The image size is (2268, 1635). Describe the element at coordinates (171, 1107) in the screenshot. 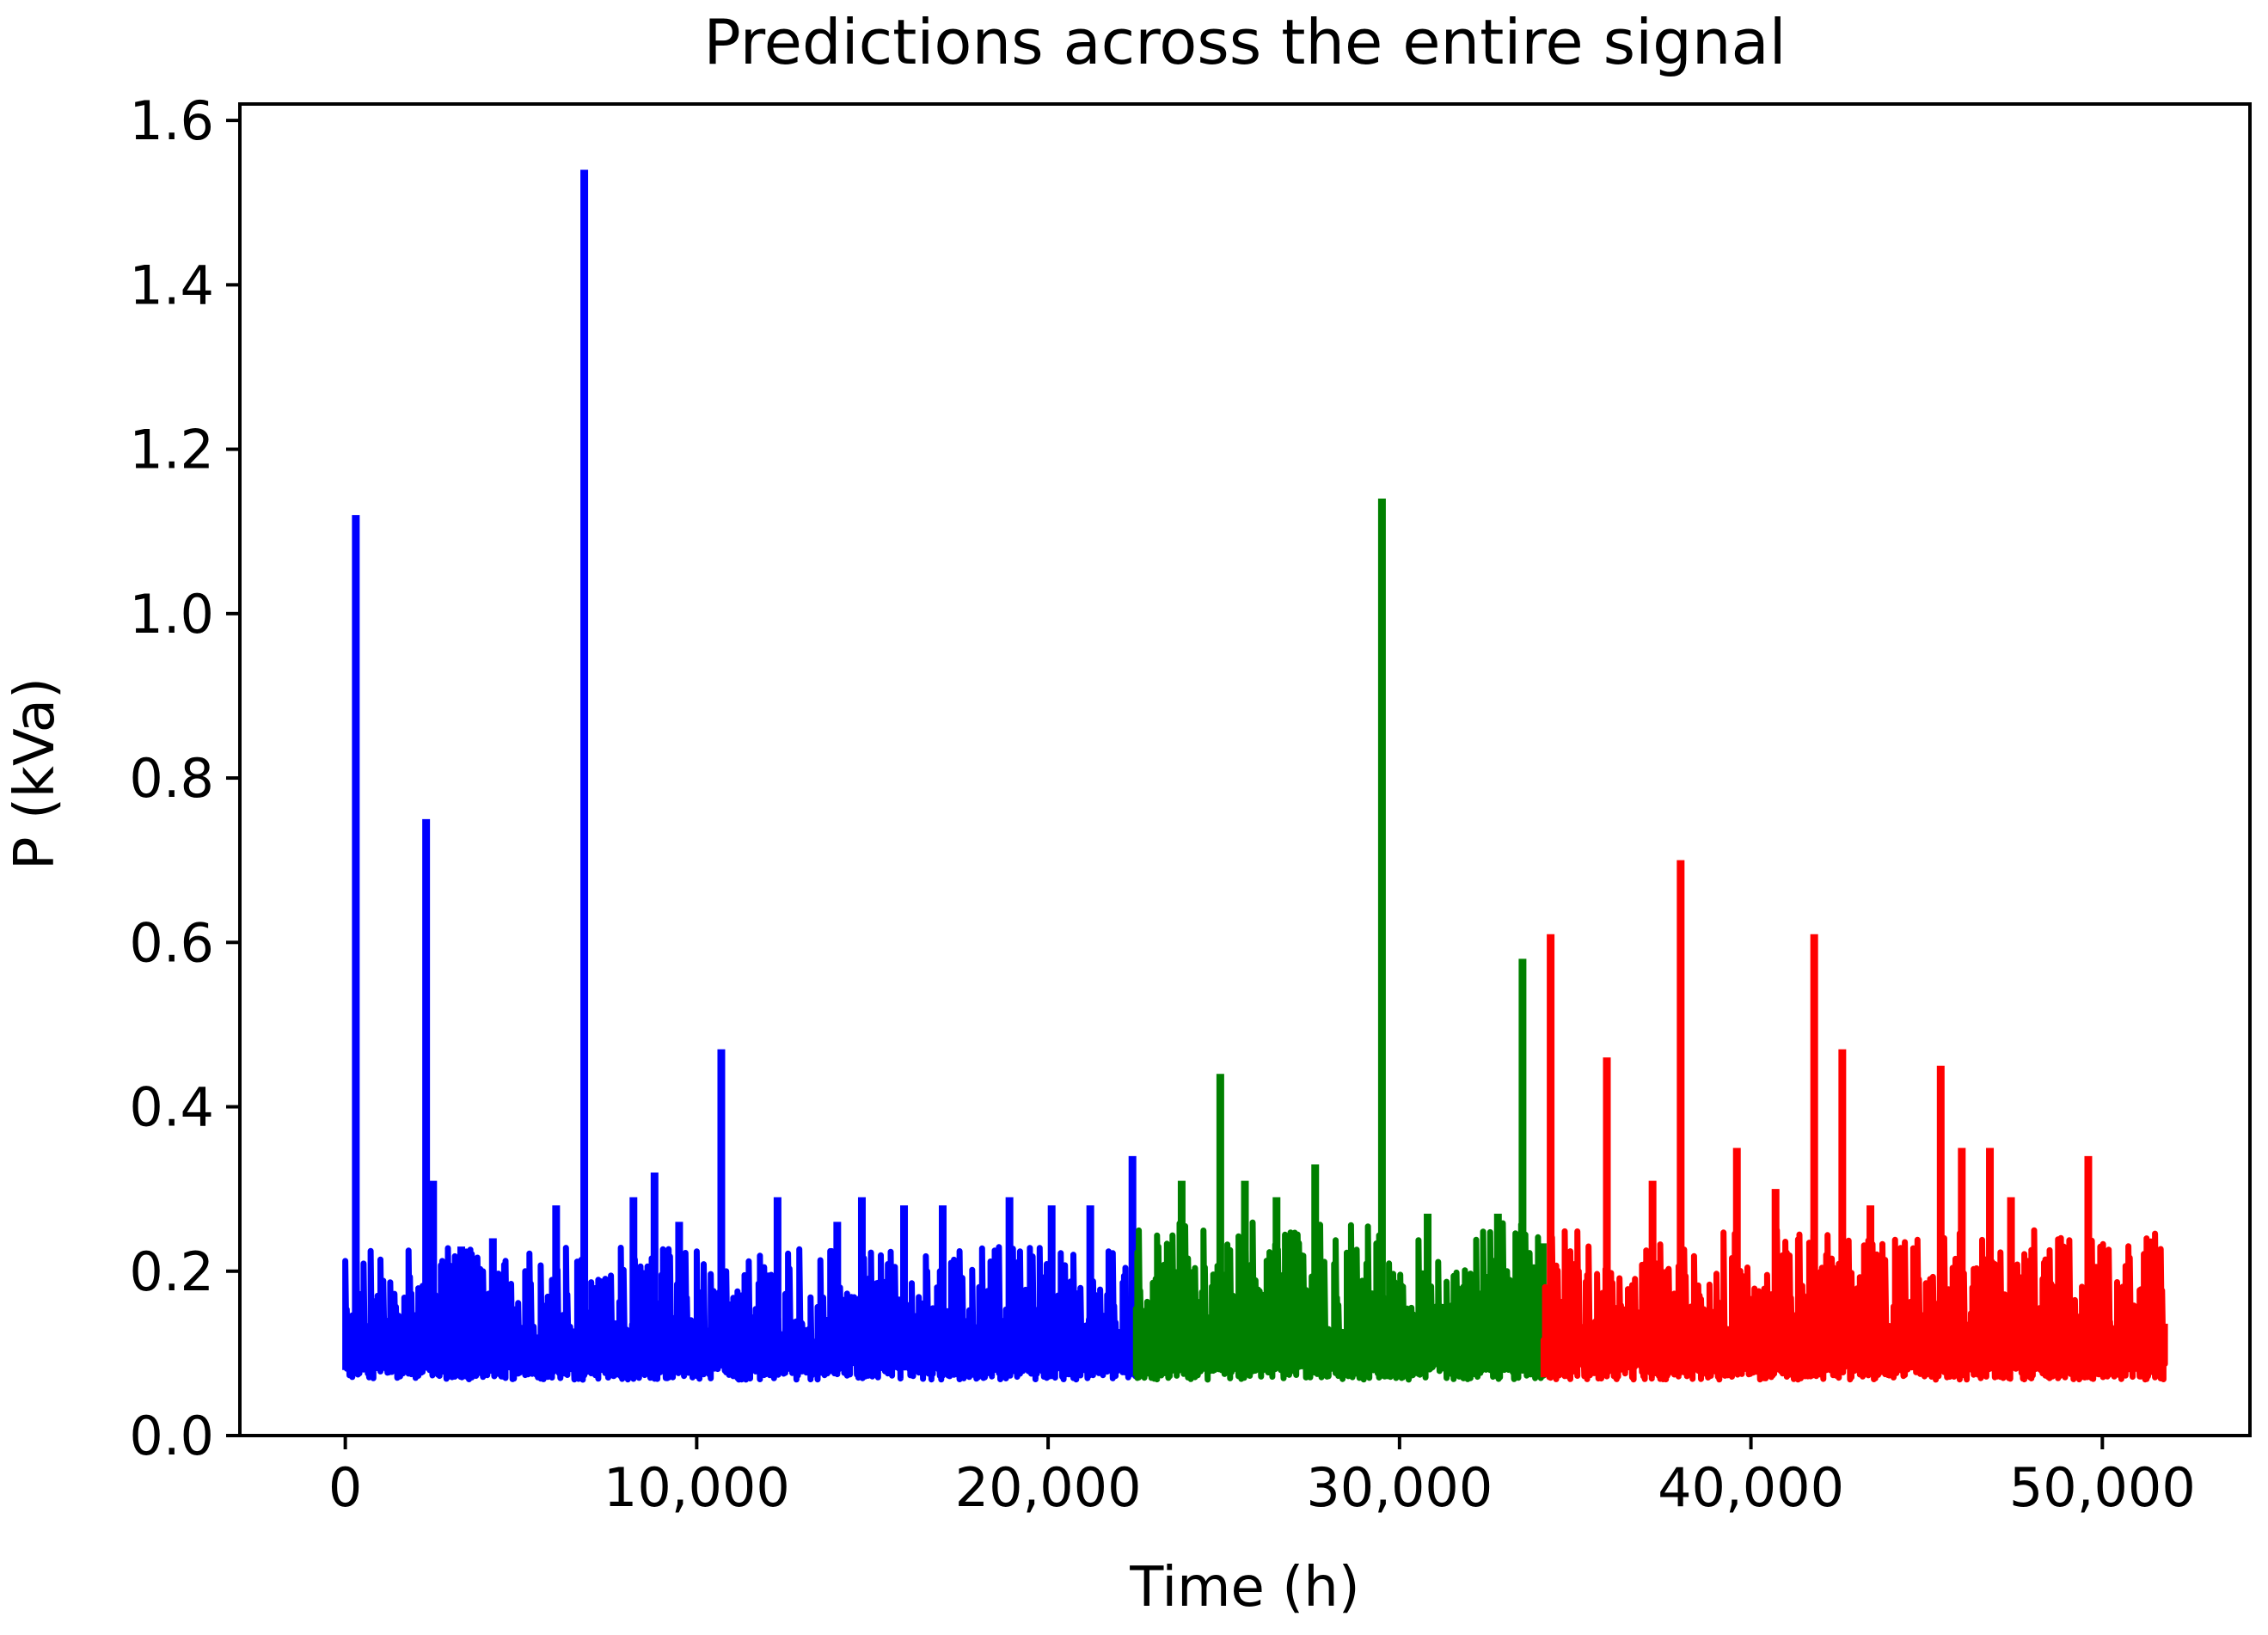

I see `y-tick-label: 0.4` at that location.